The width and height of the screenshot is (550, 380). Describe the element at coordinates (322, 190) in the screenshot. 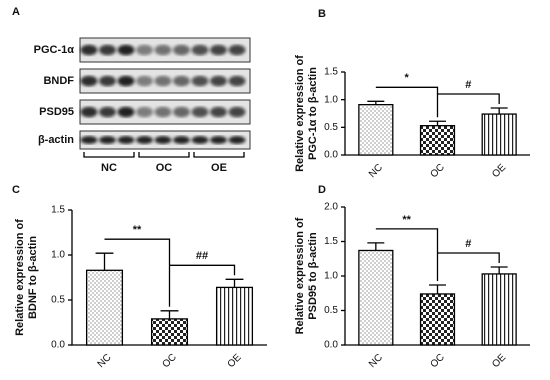

I see `panel-label: D` at that location.